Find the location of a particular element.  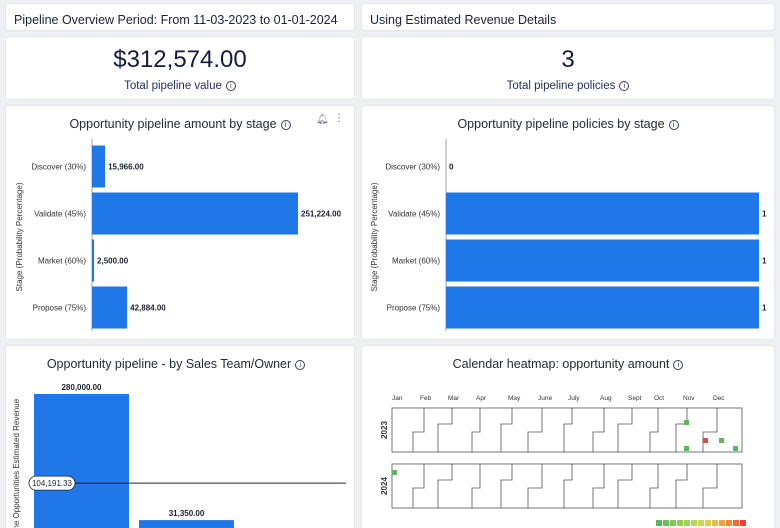

year-label: 2024 is located at coordinates (384, 486).